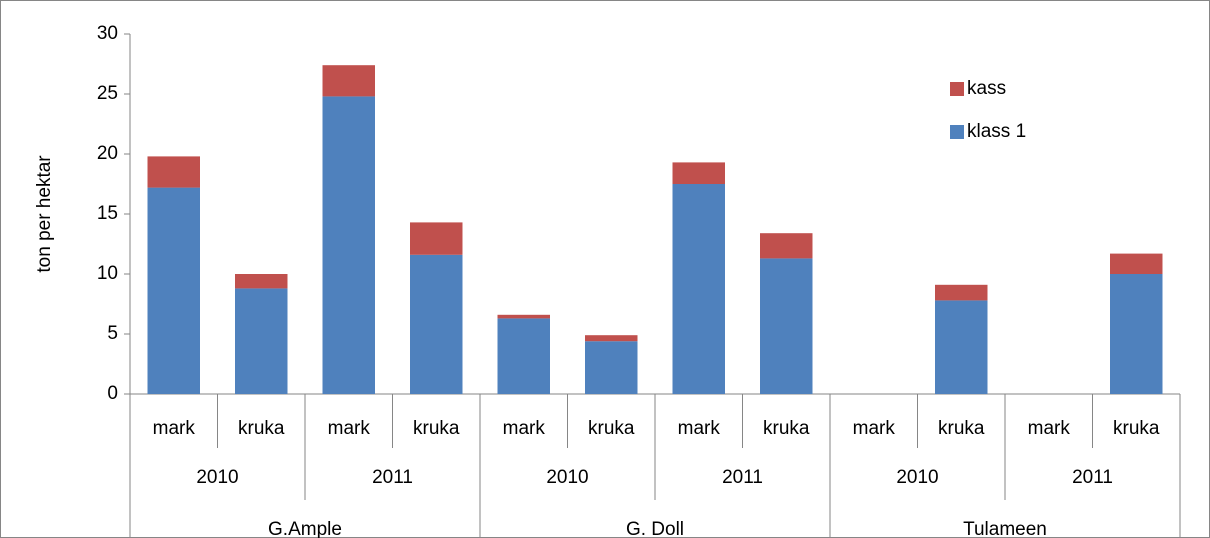 The image size is (1210, 538). I want to click on y-tick-label: 30, so click(107, 33).